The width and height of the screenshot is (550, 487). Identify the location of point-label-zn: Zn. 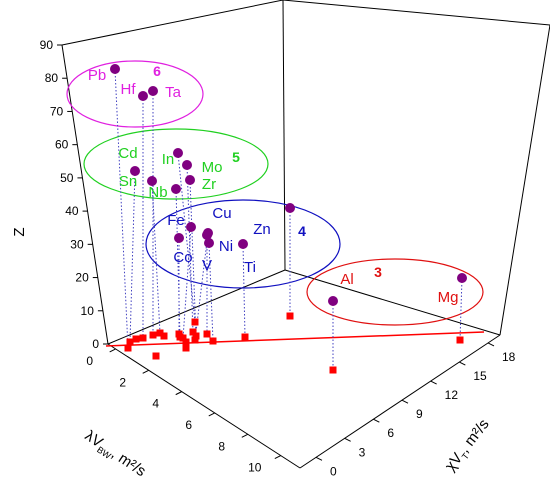
(262, 229).